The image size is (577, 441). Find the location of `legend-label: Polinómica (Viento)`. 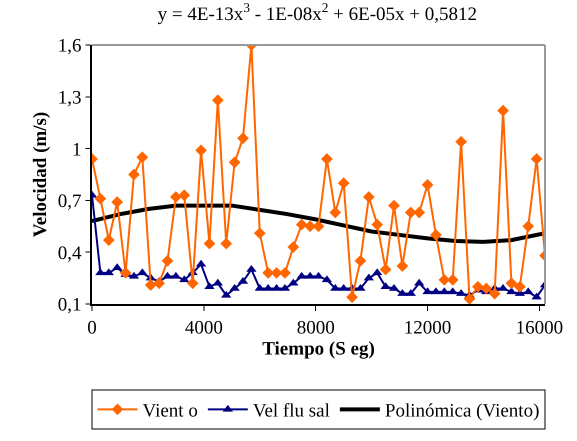

legend-label: Polinómica (Viento) is located at coordinates (462, 411).